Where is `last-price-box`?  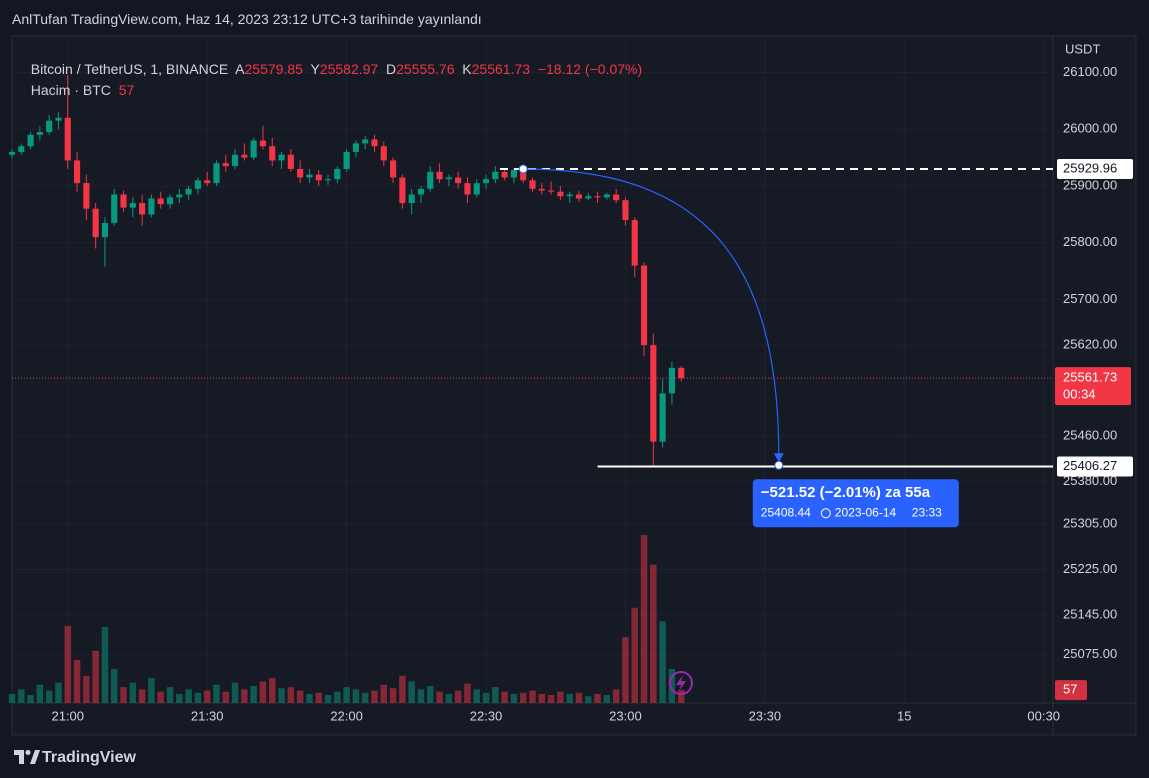
last-price-box is located at coordinates (1093, 386).